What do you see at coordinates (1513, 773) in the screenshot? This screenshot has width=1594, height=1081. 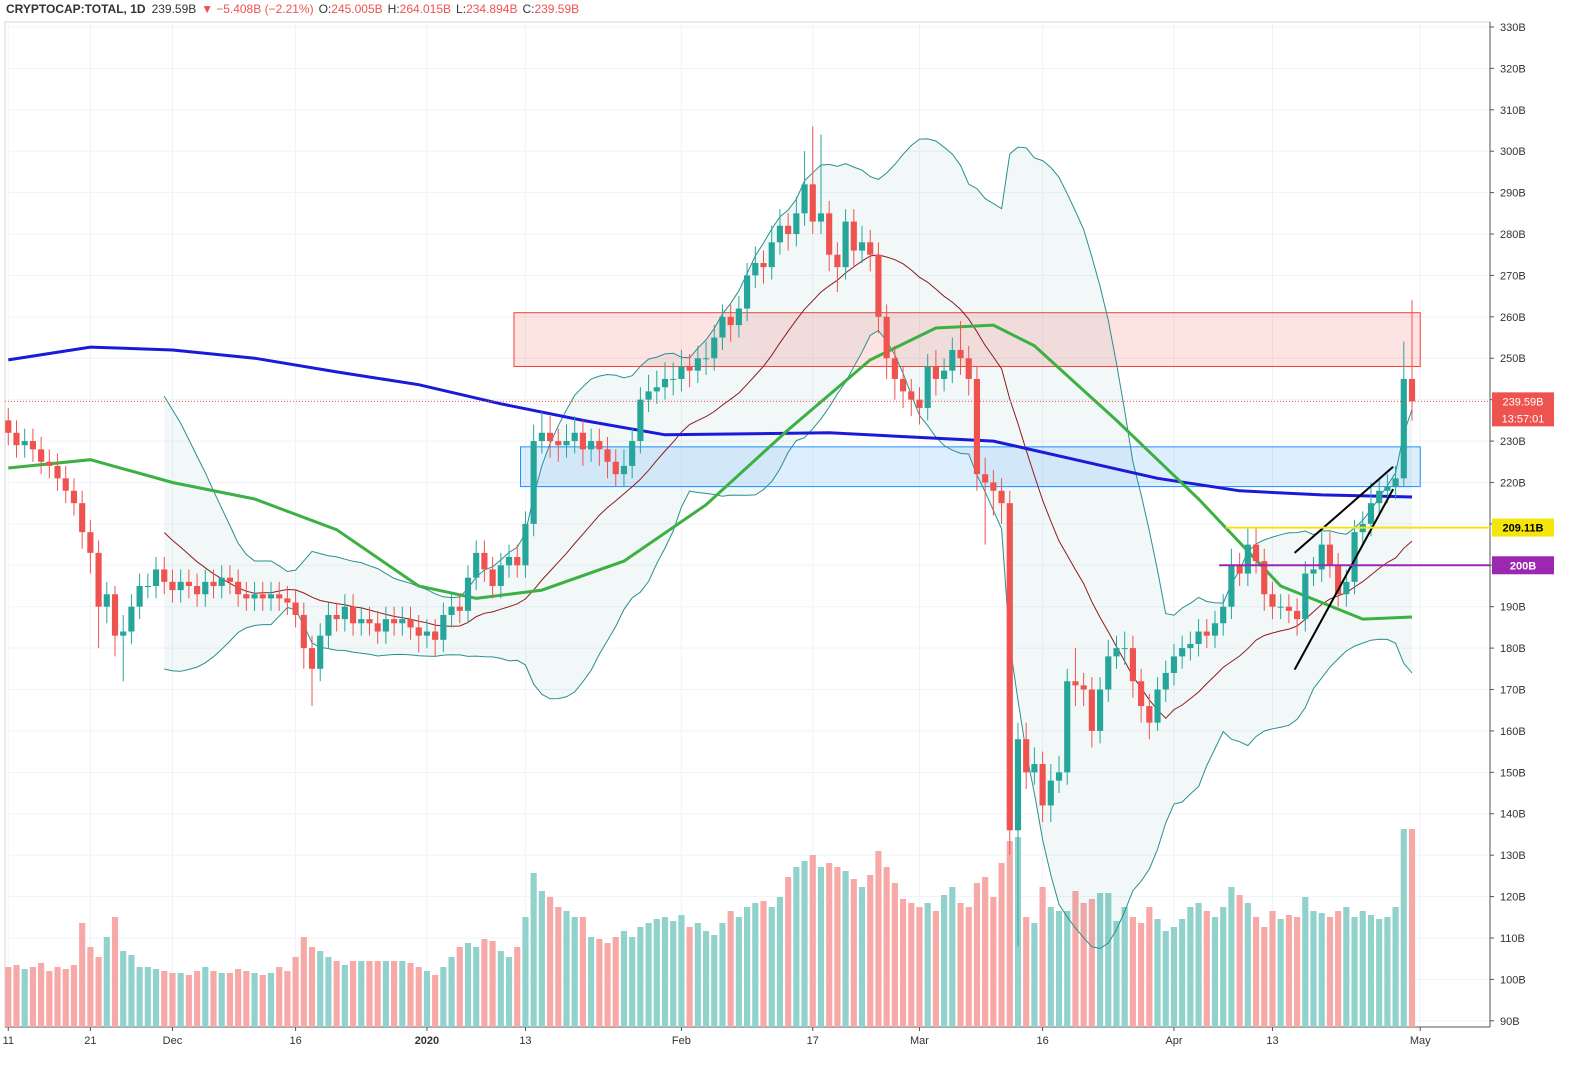 I see `y-tick-label: 150B` at bounding box center [1513, 773].